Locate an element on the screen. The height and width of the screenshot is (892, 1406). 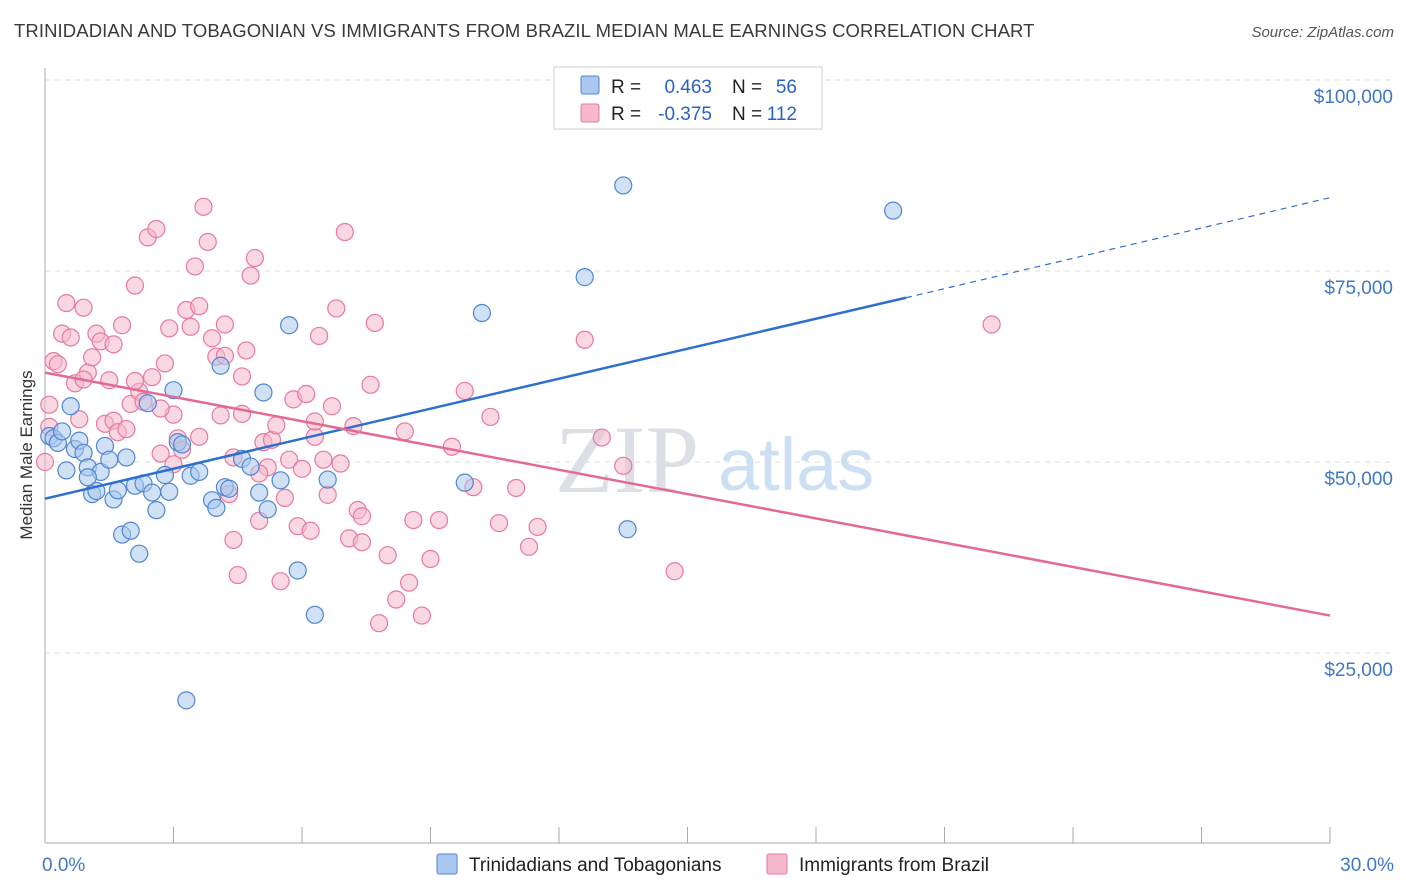
trend-line-trinidadian-extension is located at coordinates (1118, 248).